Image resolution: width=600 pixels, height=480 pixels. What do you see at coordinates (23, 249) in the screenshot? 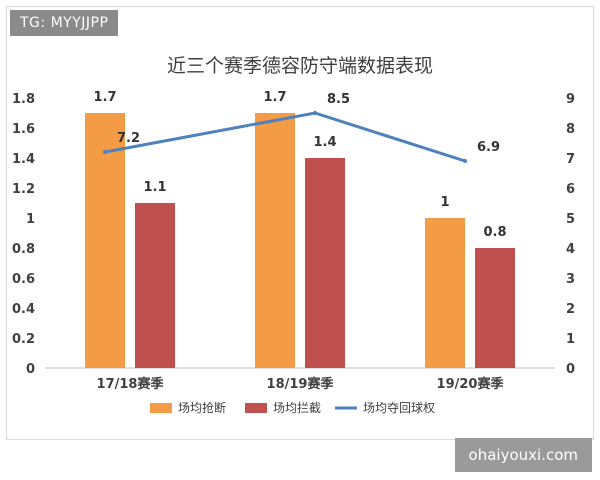
I see `y-left-tick-label: 0.8` at bounding box center [23, 249].